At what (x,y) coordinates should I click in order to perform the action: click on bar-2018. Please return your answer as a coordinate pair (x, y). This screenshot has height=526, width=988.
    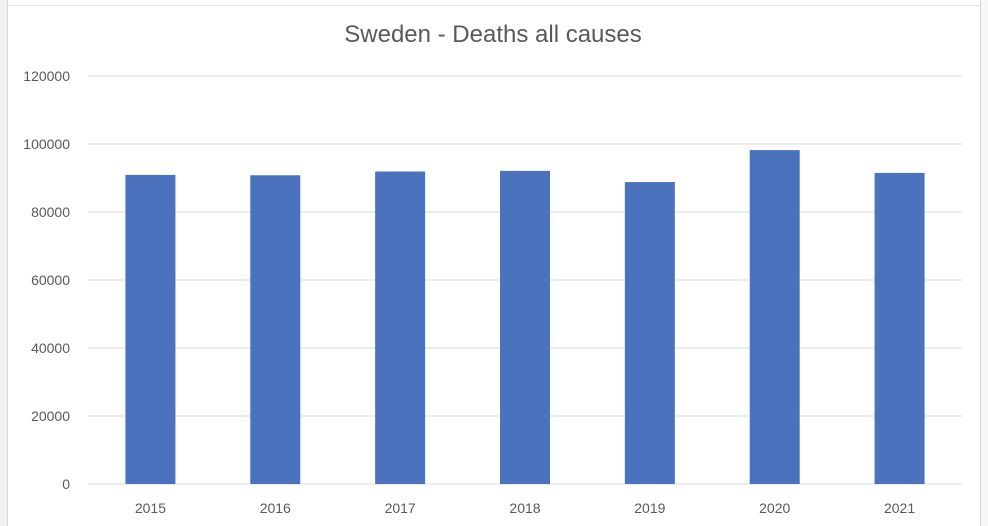
    Looking at the image, I should click on (525, 327).